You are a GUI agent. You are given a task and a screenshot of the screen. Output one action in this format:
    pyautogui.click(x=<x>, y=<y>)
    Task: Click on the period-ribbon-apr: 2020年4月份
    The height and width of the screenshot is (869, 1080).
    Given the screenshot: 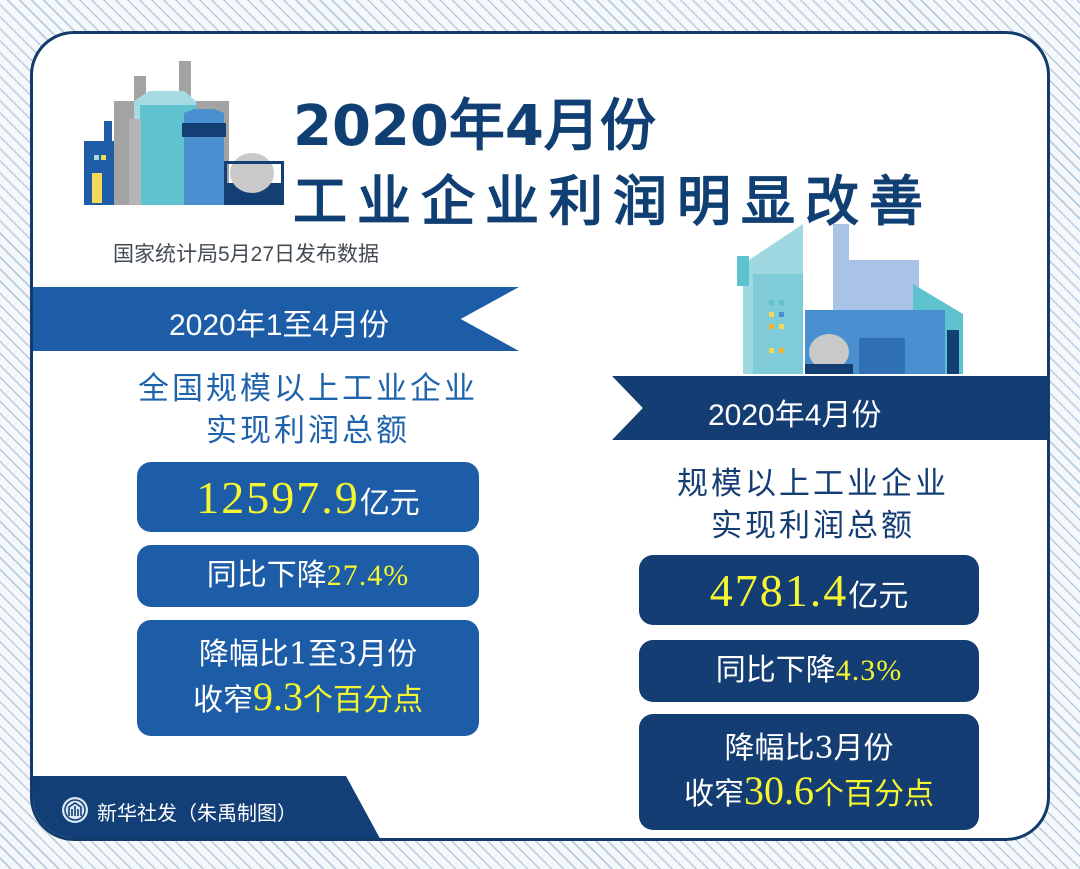 What is the action you would take?
    pyautogui.click(x=829, y=408)
    